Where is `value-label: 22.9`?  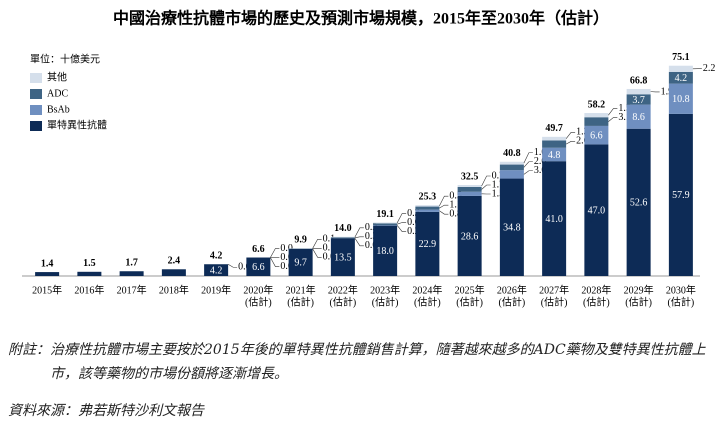
value-label: 22.9 is located at coordinates (428, 244).